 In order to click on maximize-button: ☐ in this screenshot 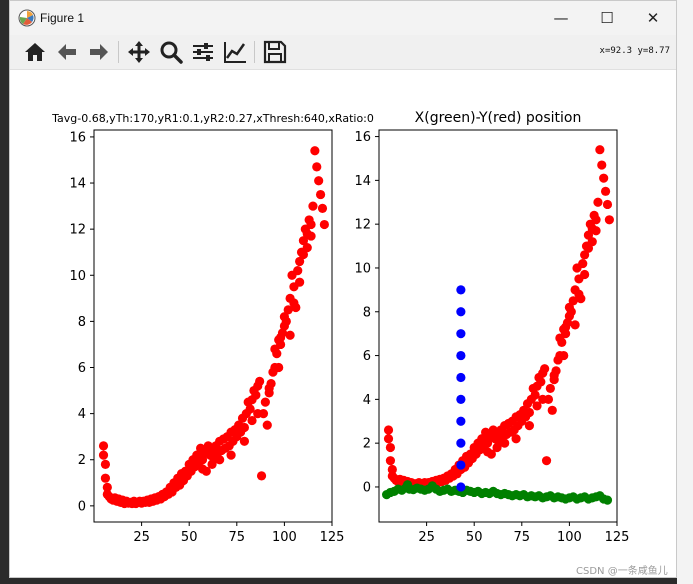, I will do `click(607, 18)`.